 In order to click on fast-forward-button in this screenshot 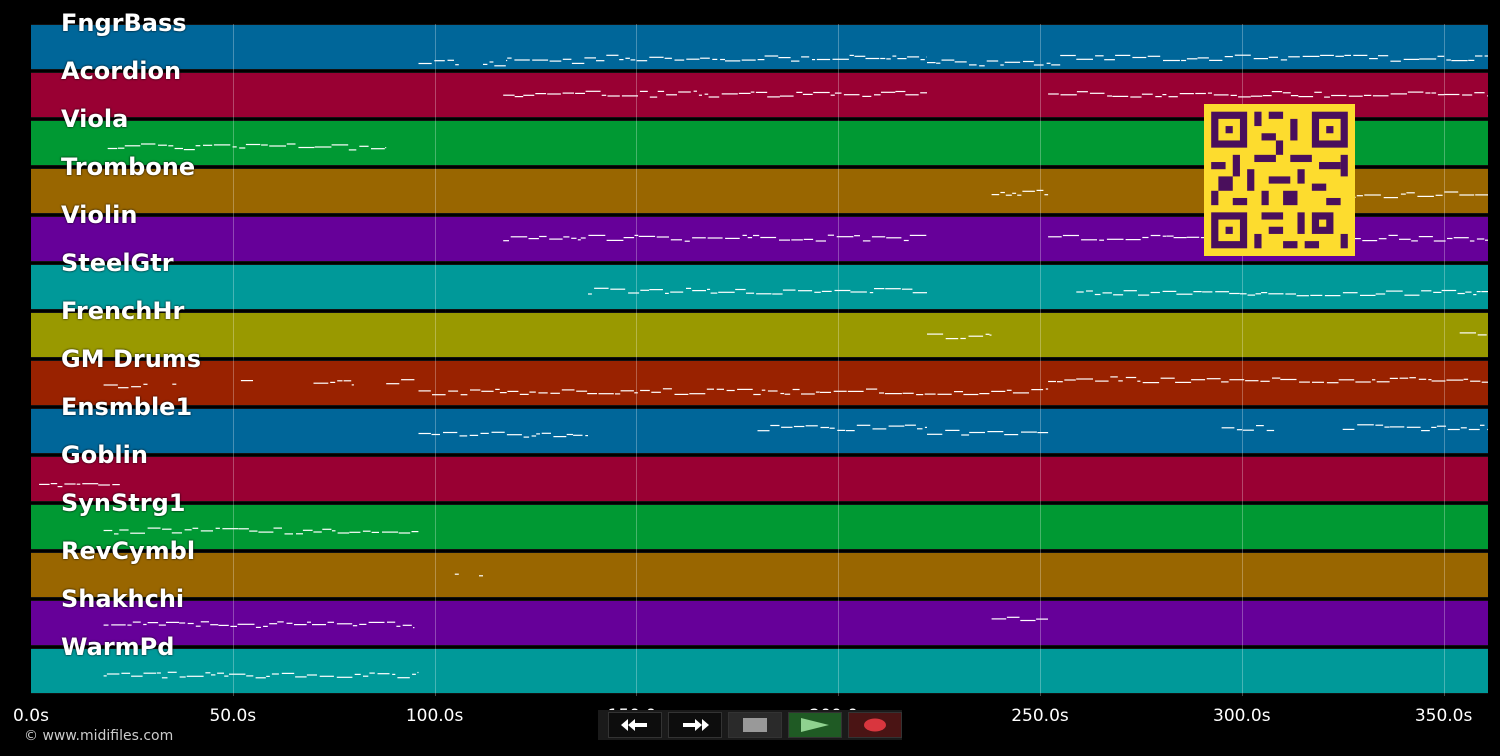, I will do `click(695, 725)`.